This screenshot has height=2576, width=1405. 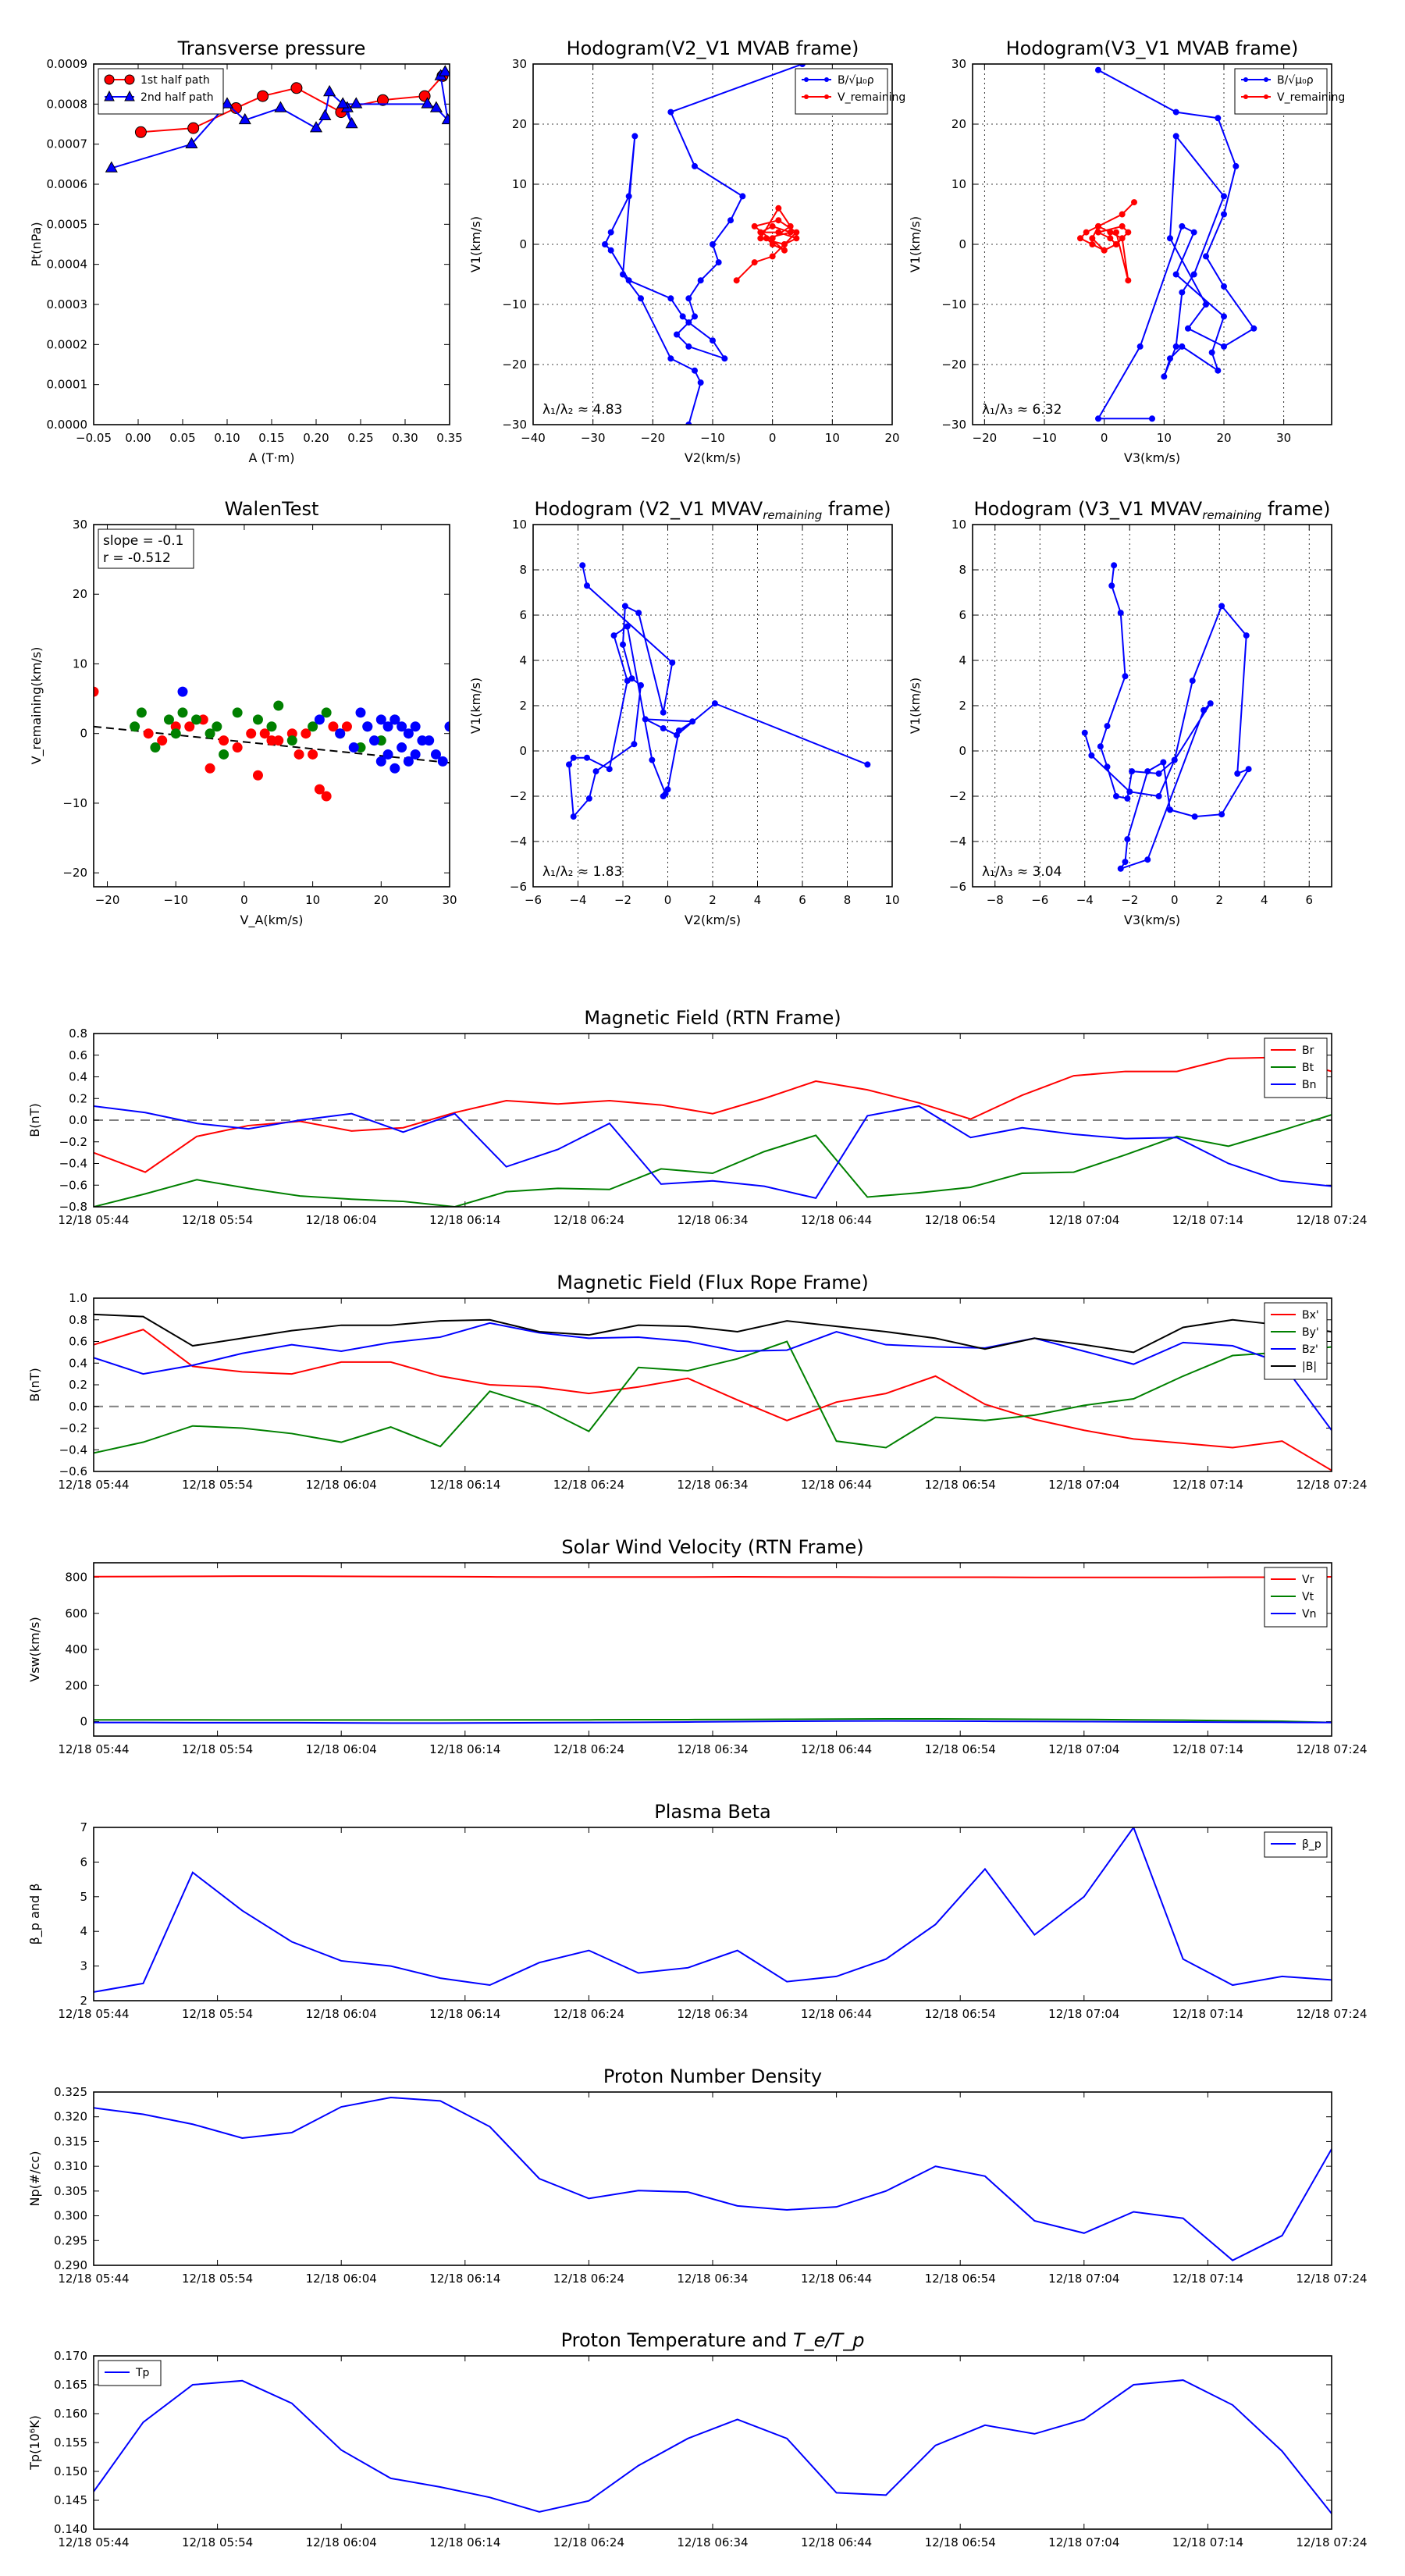 I want to click on y-tick-label: 0.315, so click(x=71, y=2141).